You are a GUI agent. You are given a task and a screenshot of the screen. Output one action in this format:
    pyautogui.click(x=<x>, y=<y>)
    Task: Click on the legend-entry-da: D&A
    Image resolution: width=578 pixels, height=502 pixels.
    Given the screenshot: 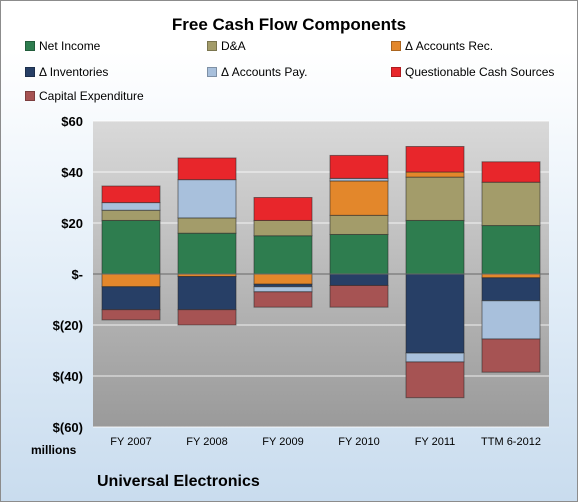 What is the action you would take?
    pyautogui.click(x=226, y=46)
    